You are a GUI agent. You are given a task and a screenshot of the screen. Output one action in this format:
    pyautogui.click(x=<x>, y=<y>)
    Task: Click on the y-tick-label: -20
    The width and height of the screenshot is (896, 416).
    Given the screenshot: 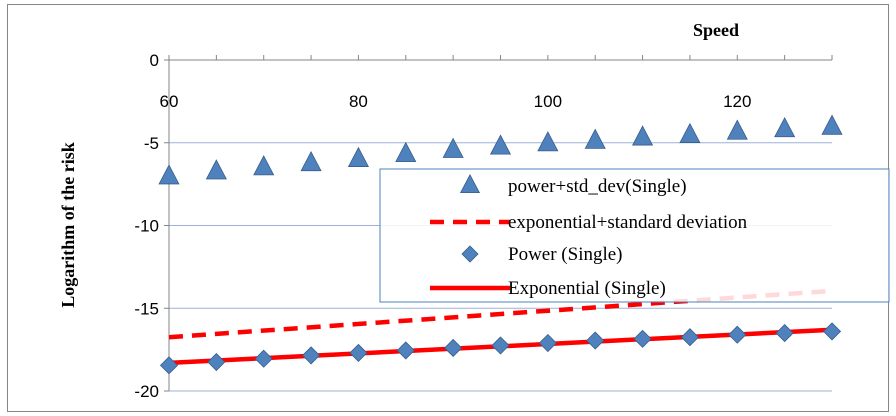 What is the action you would take?
    pyautogui.click(x=146, y=391)
    